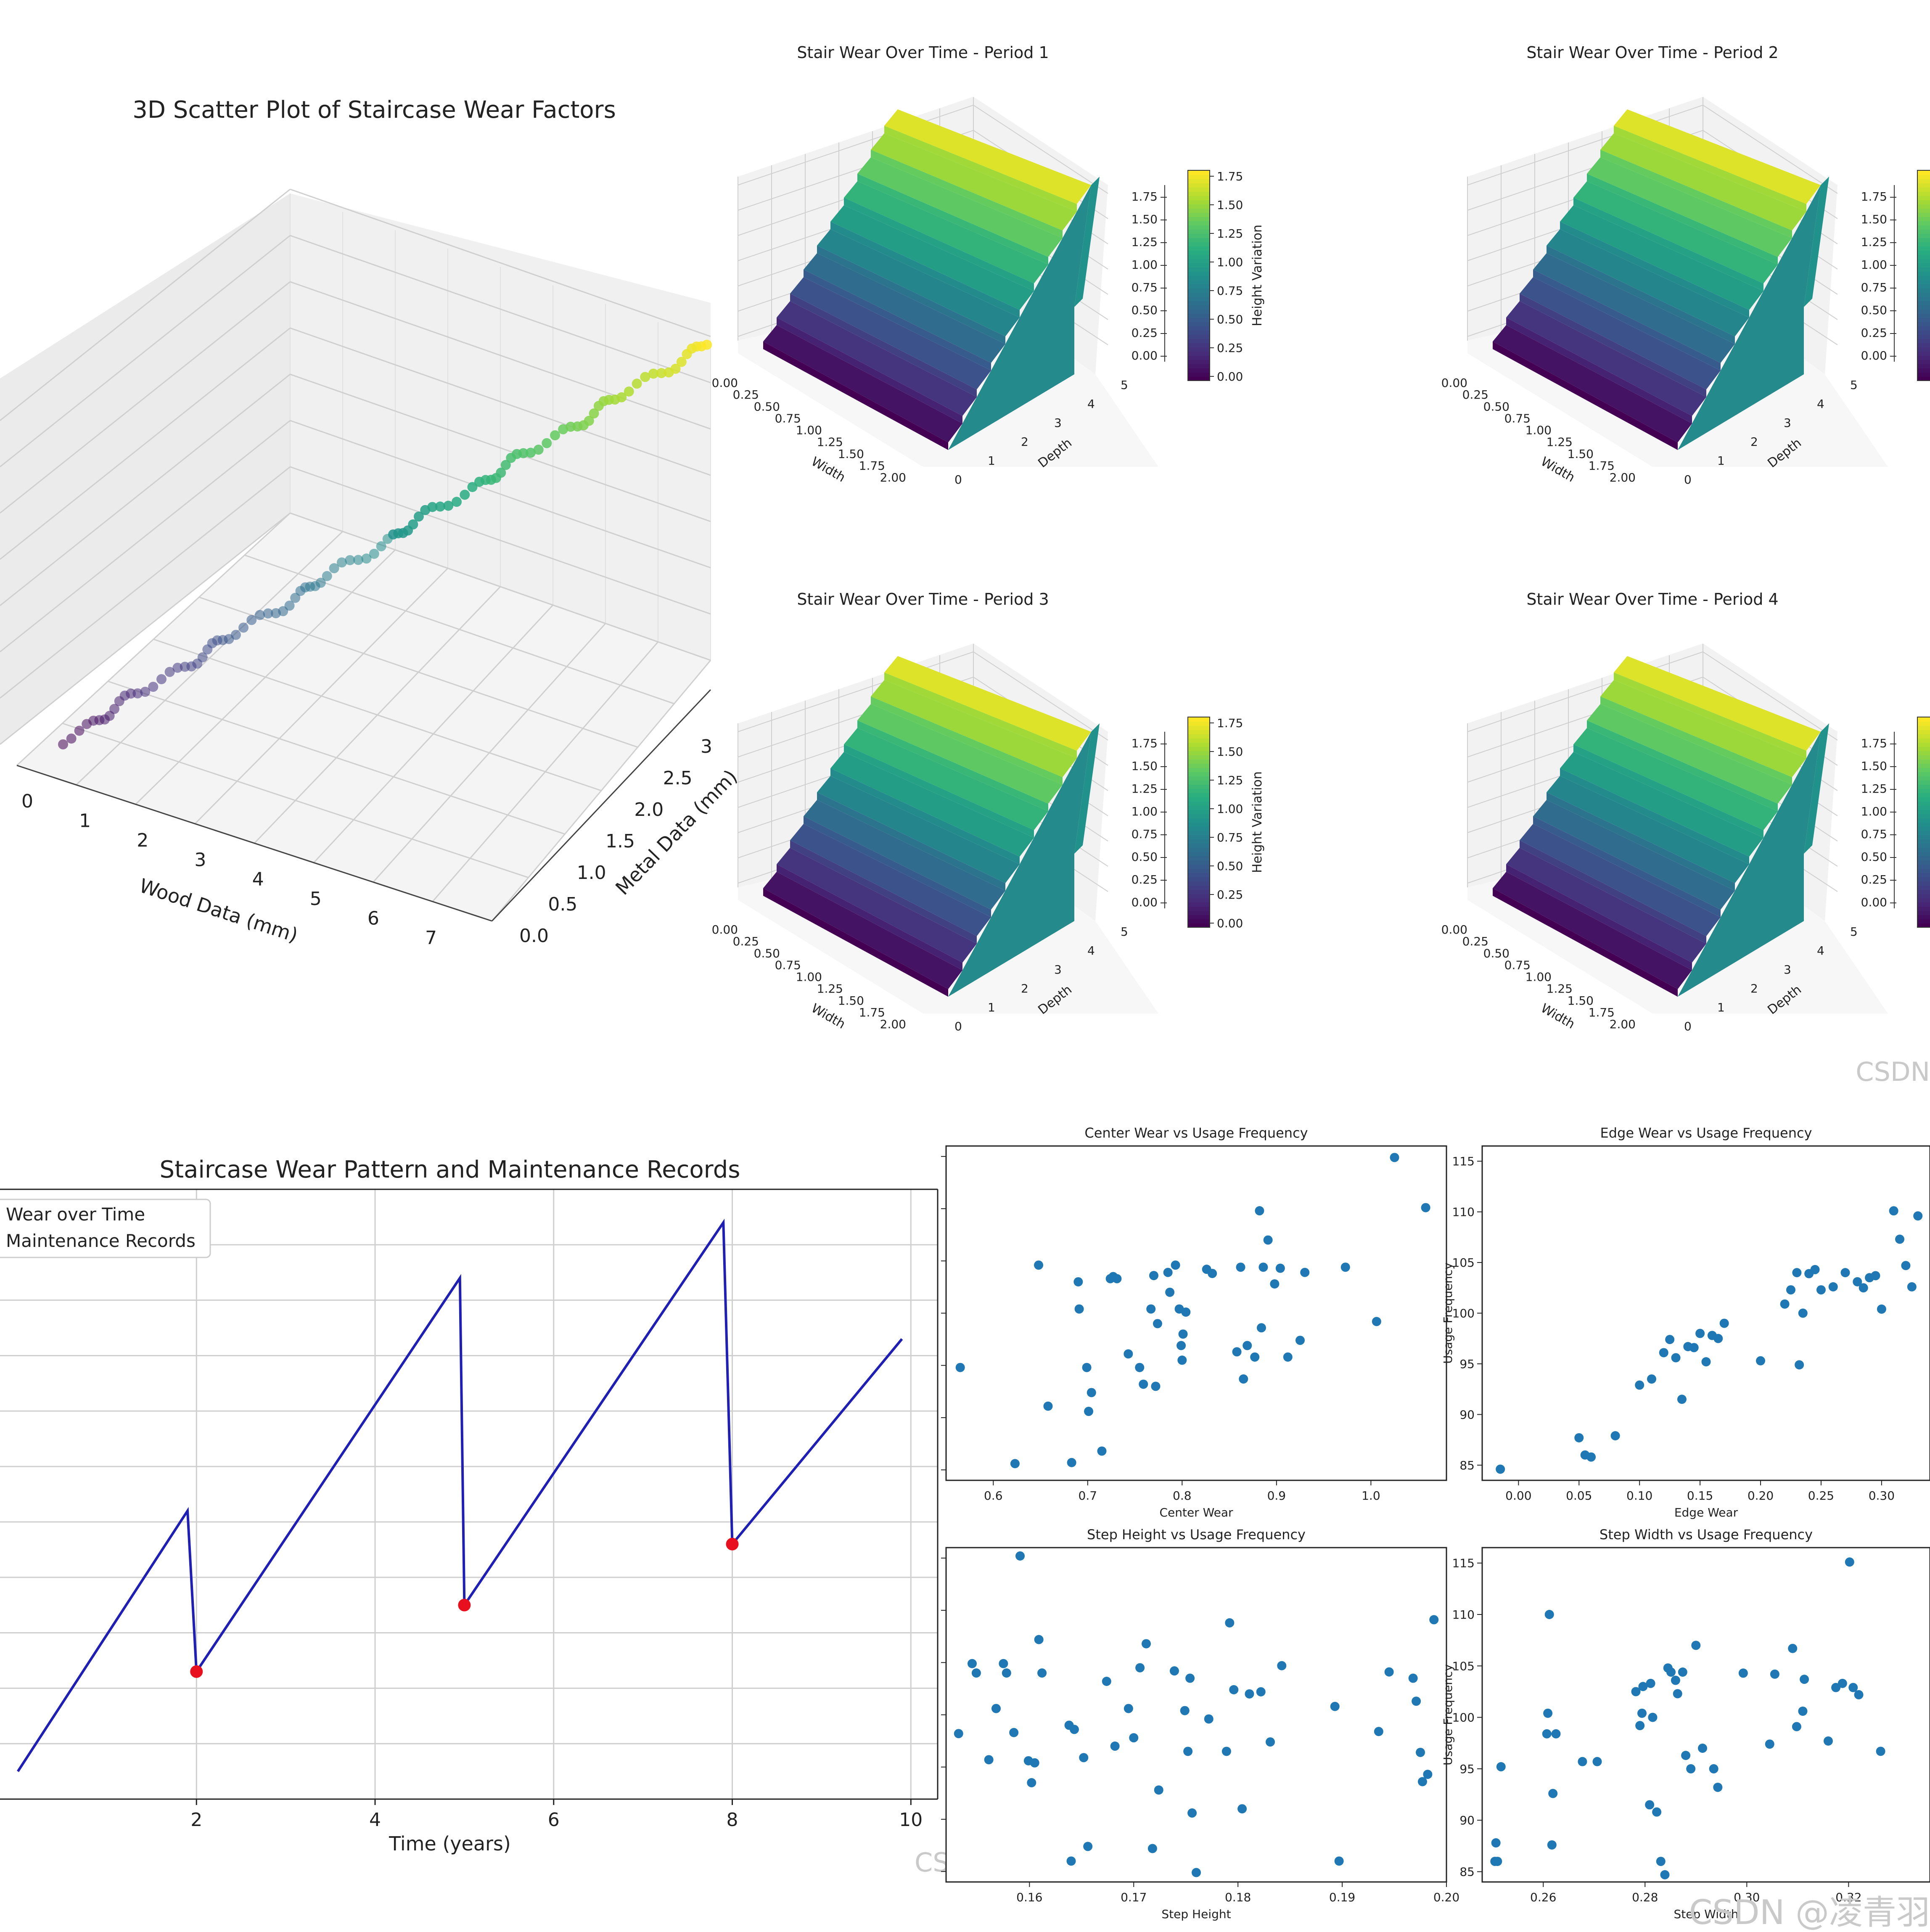 This screenshot has height=1932, width=1930. I want to click on scatter-edge-x-tick-label: 0.15, so click(1700, 1496).